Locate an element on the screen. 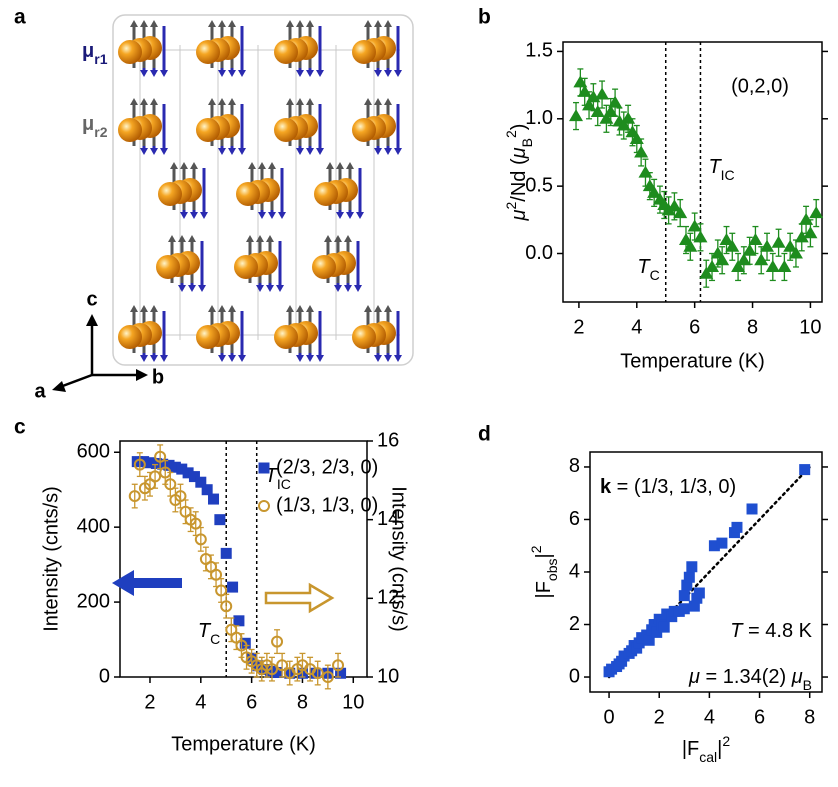 This screenshot has width=838, height=787. x-tick-label: 0 is located at coordinates (608, 717).